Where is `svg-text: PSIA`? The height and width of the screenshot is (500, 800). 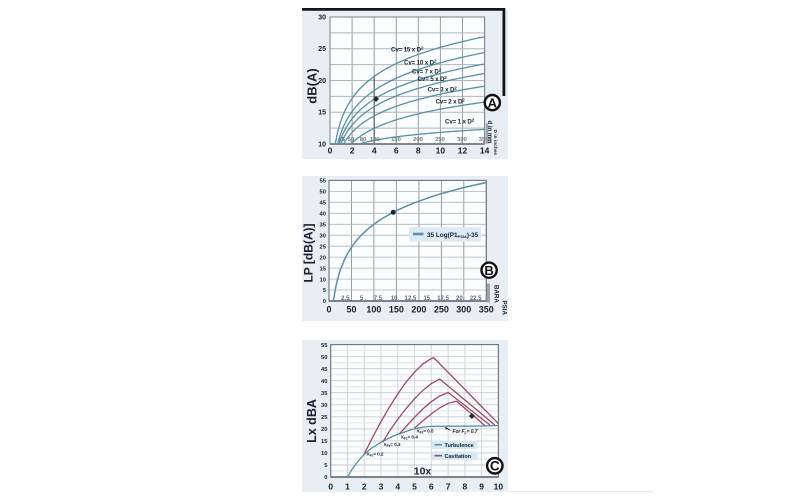
svg-text: PSIA is located at coordinates (504, 308).